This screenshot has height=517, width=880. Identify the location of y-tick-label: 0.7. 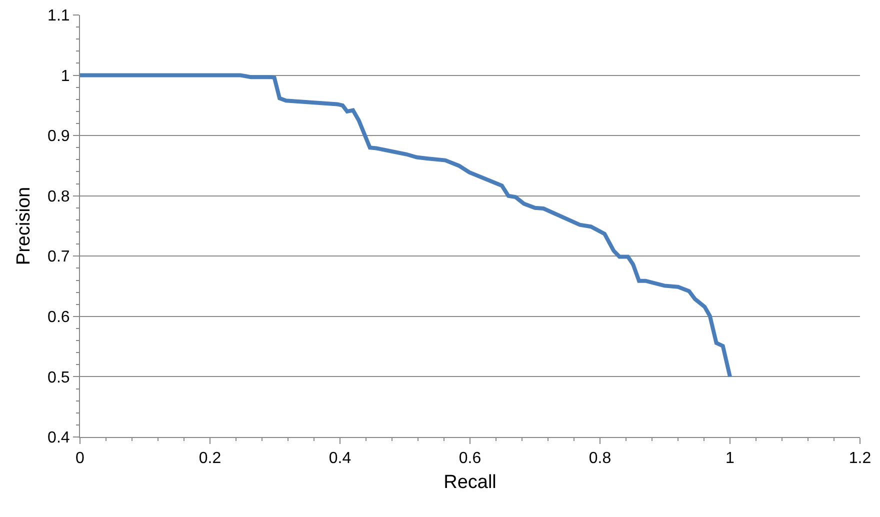
(59, 257).